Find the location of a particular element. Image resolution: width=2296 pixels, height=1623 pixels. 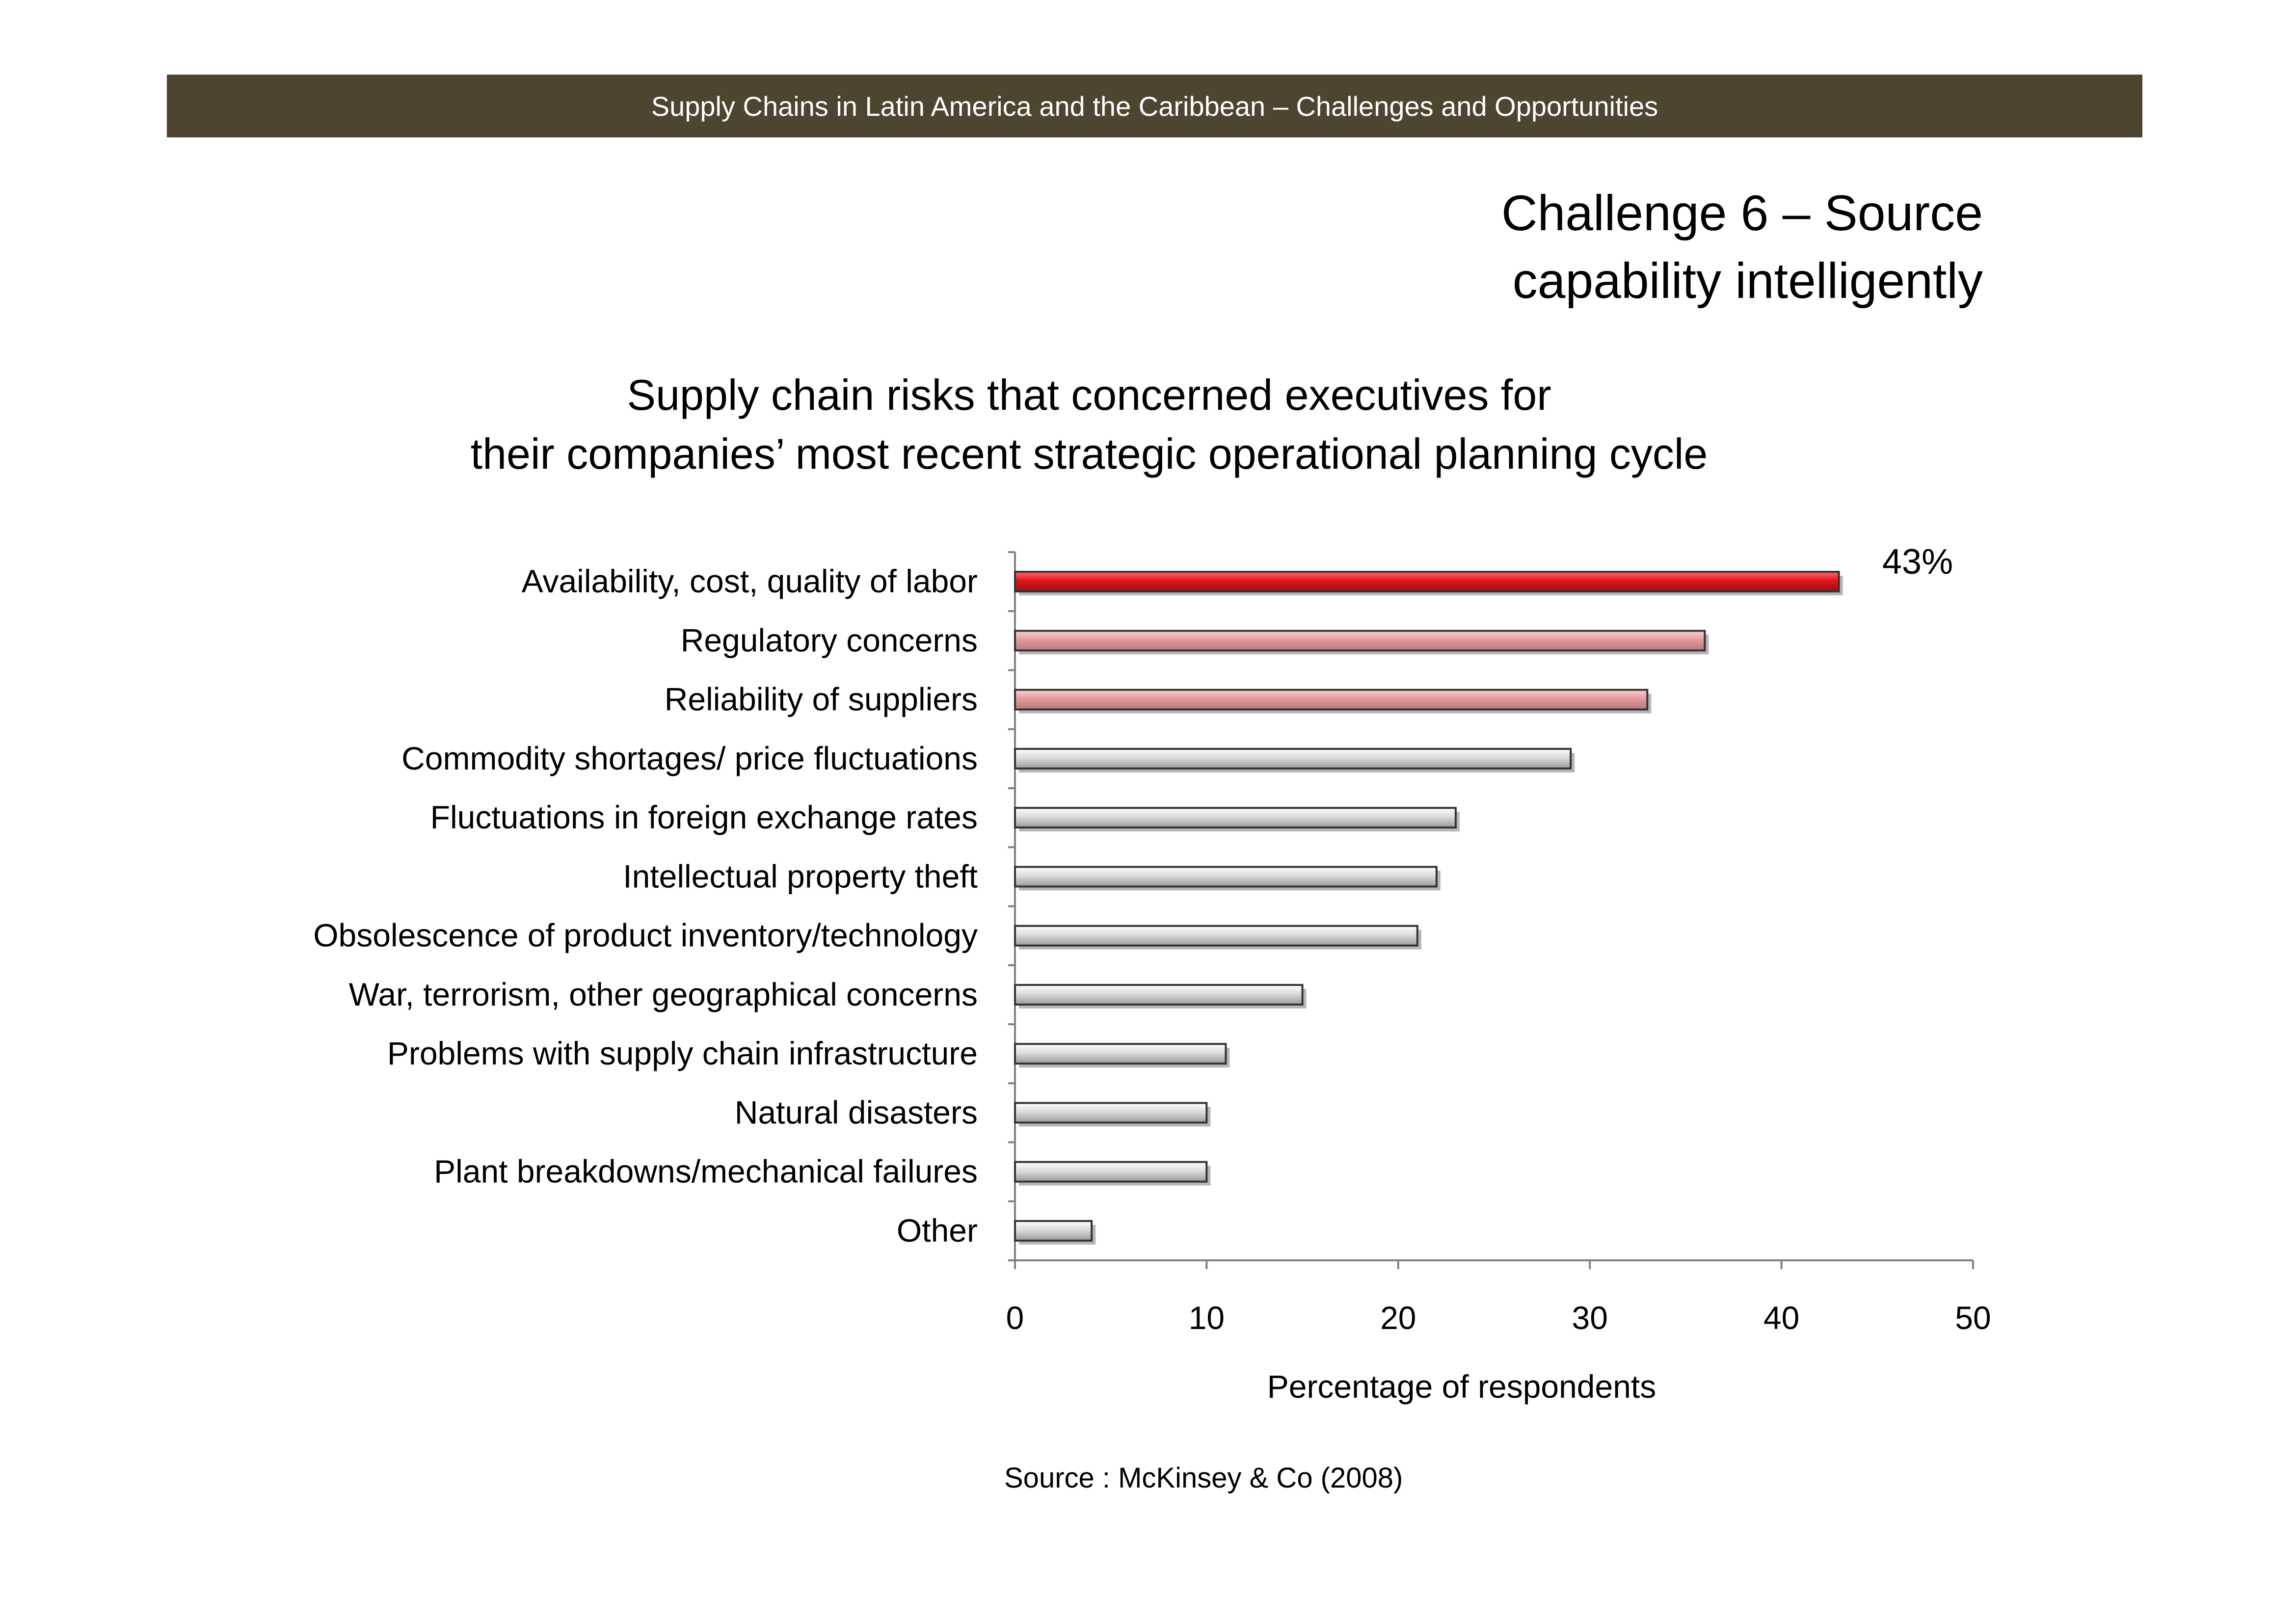

category-label: Intellectual property theft is located at coordinates (800, 876).